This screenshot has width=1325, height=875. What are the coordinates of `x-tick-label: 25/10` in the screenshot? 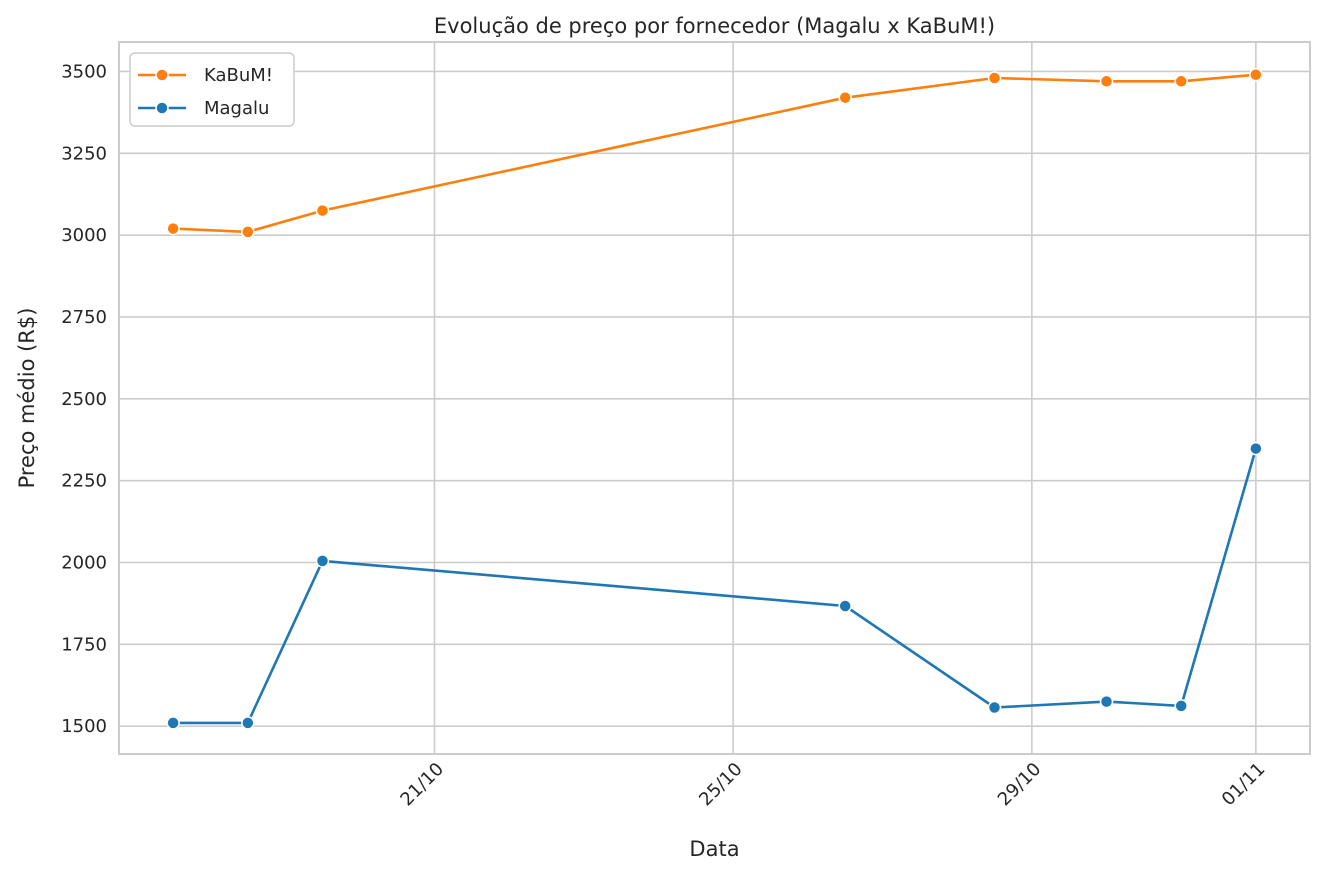 It's located at (721, 785).